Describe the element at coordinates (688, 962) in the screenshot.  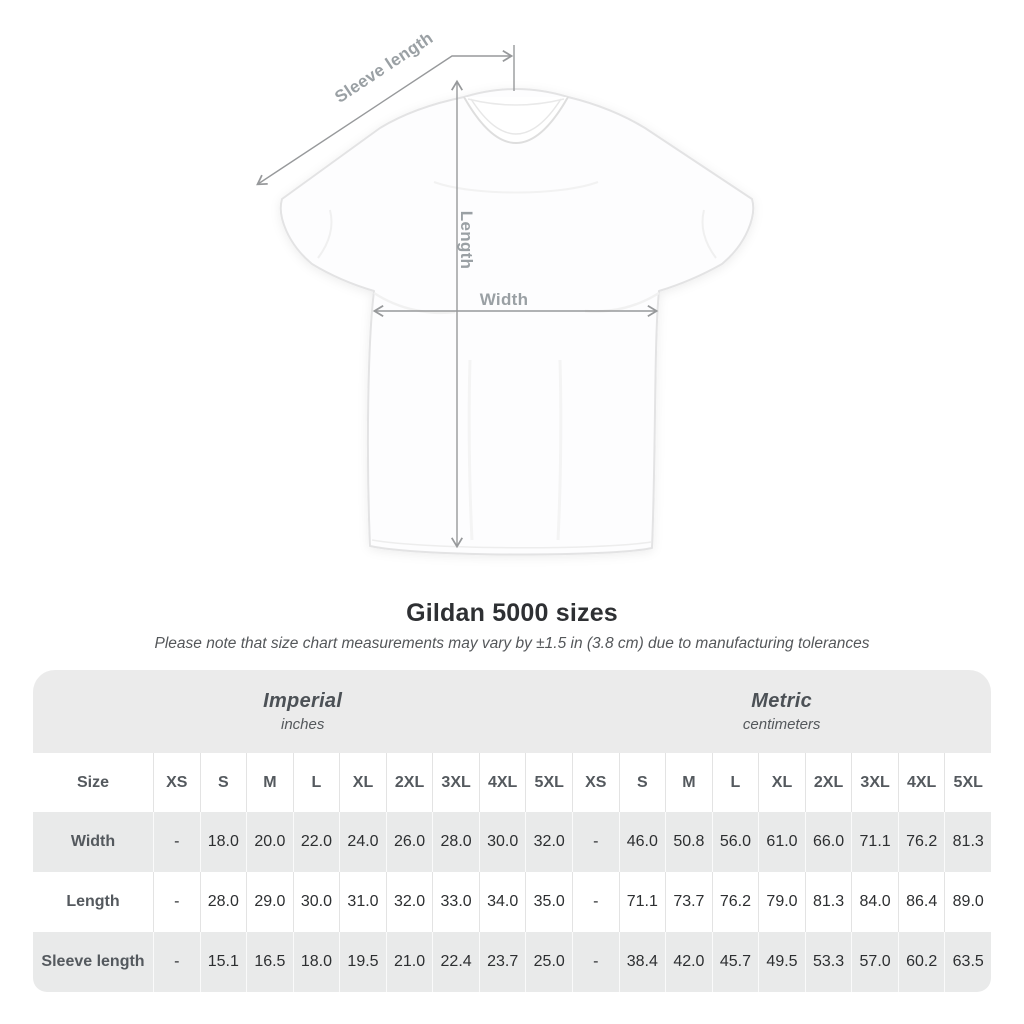
I see `table-cell-metric: 42.0` at that location.